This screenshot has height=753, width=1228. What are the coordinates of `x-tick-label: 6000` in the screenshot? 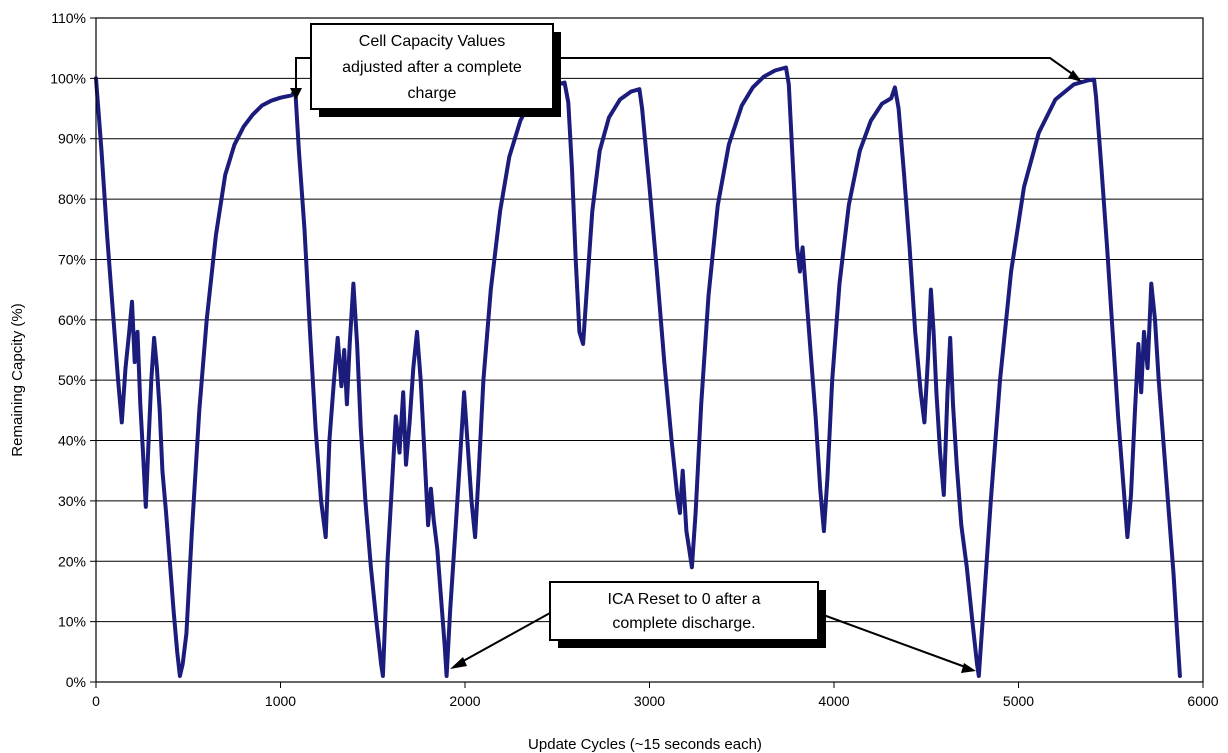 It's located at (1202, 701).